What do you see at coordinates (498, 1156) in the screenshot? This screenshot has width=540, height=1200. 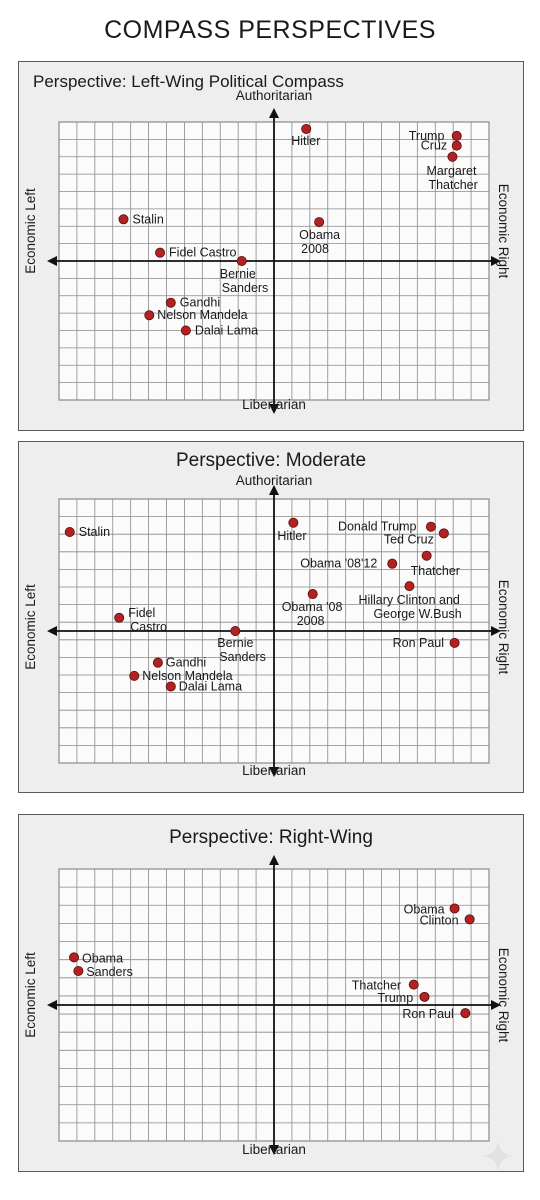 I see `sparkle-icon` at bounding box center [498, 1156].